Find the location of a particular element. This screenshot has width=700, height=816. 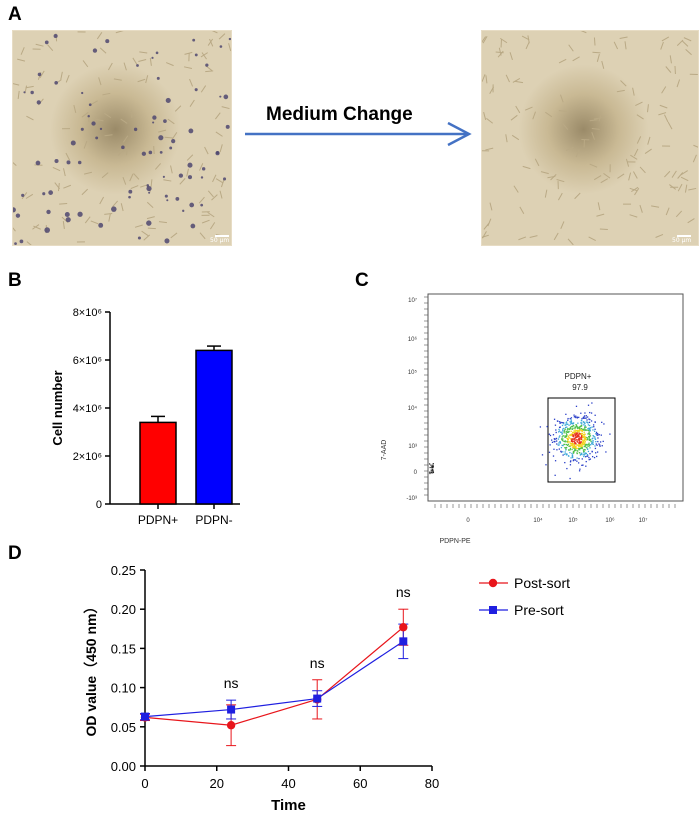

micrograph-after: 50 μm is located at coordinates (590, 138).